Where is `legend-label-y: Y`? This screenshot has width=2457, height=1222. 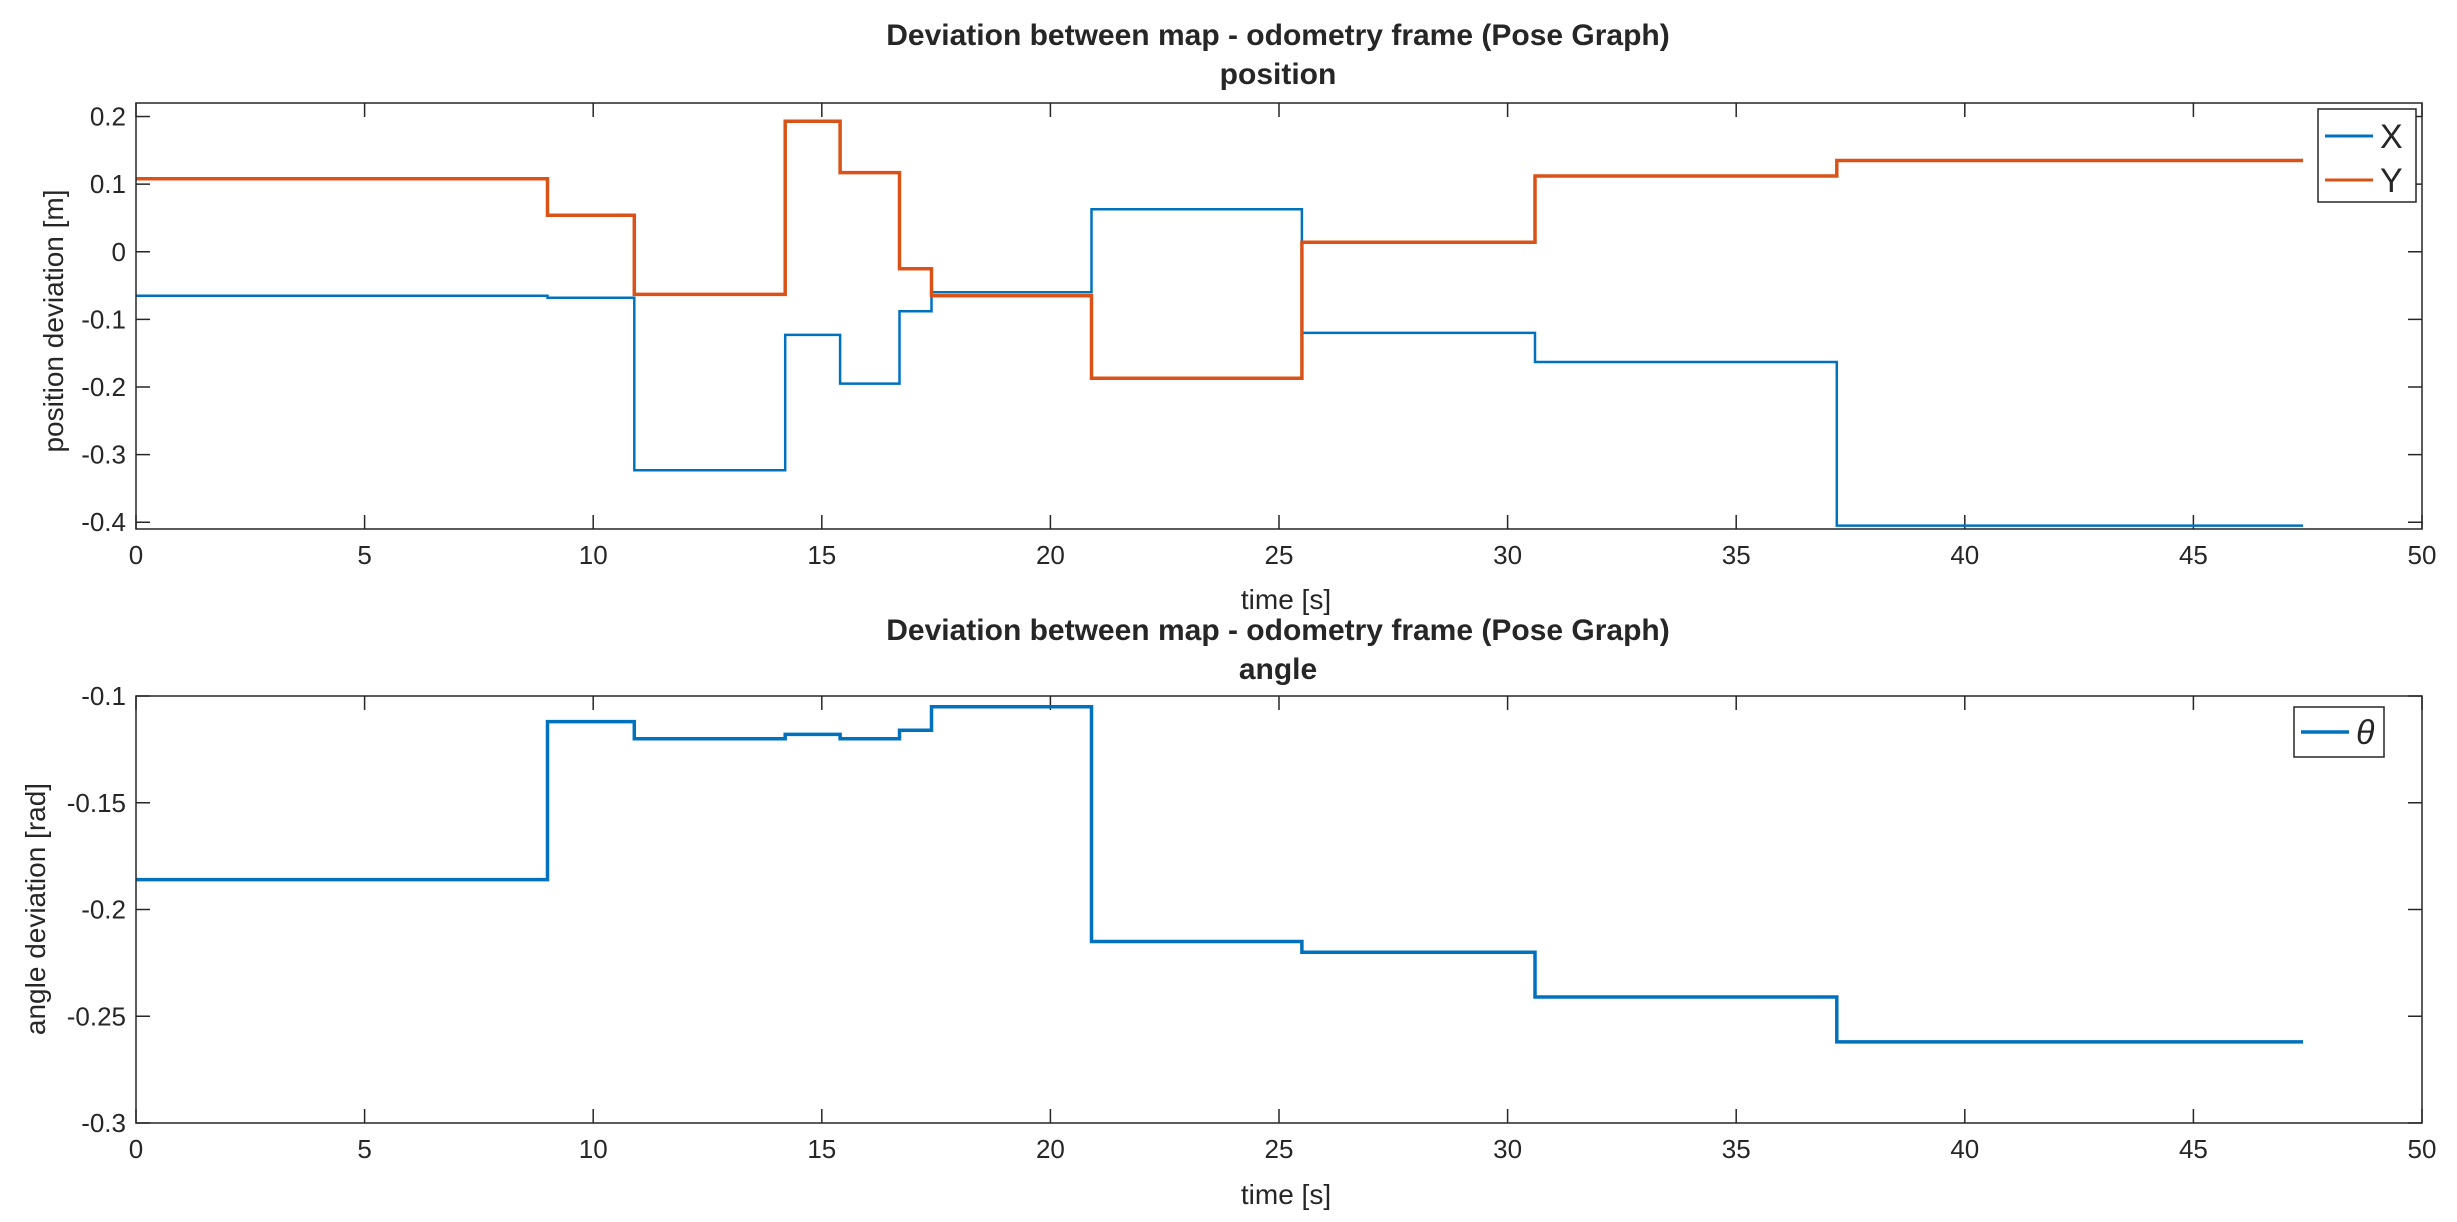 legend-label-y: Y is located at coordinates (2391, 181).